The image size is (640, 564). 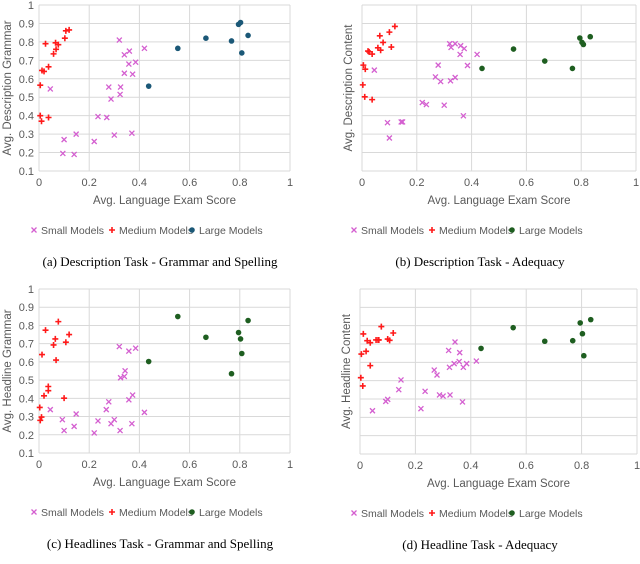 I want to click on caption: (d) Headline Task - Adequacy, so click(x=480, y=544).